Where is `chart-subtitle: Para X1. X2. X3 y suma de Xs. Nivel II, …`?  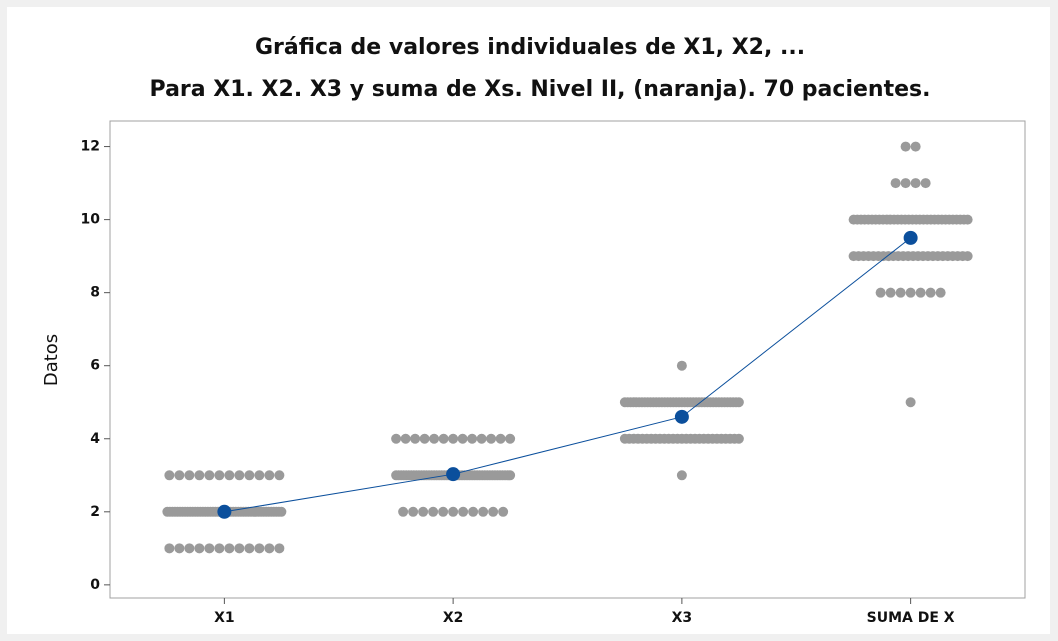
chart-subtitle: Para X1. X2. X3 y suma de Xs. Nivel II, … is located at coordinates (540, 89).